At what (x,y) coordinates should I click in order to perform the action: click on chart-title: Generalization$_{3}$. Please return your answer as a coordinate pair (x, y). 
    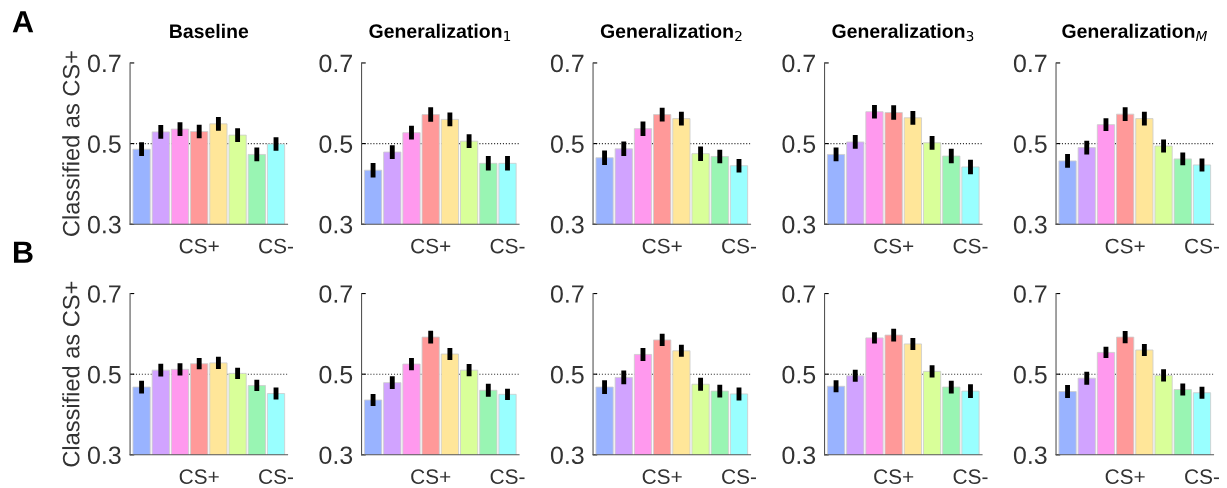
    Looking at the image, I should click on (903, 32).